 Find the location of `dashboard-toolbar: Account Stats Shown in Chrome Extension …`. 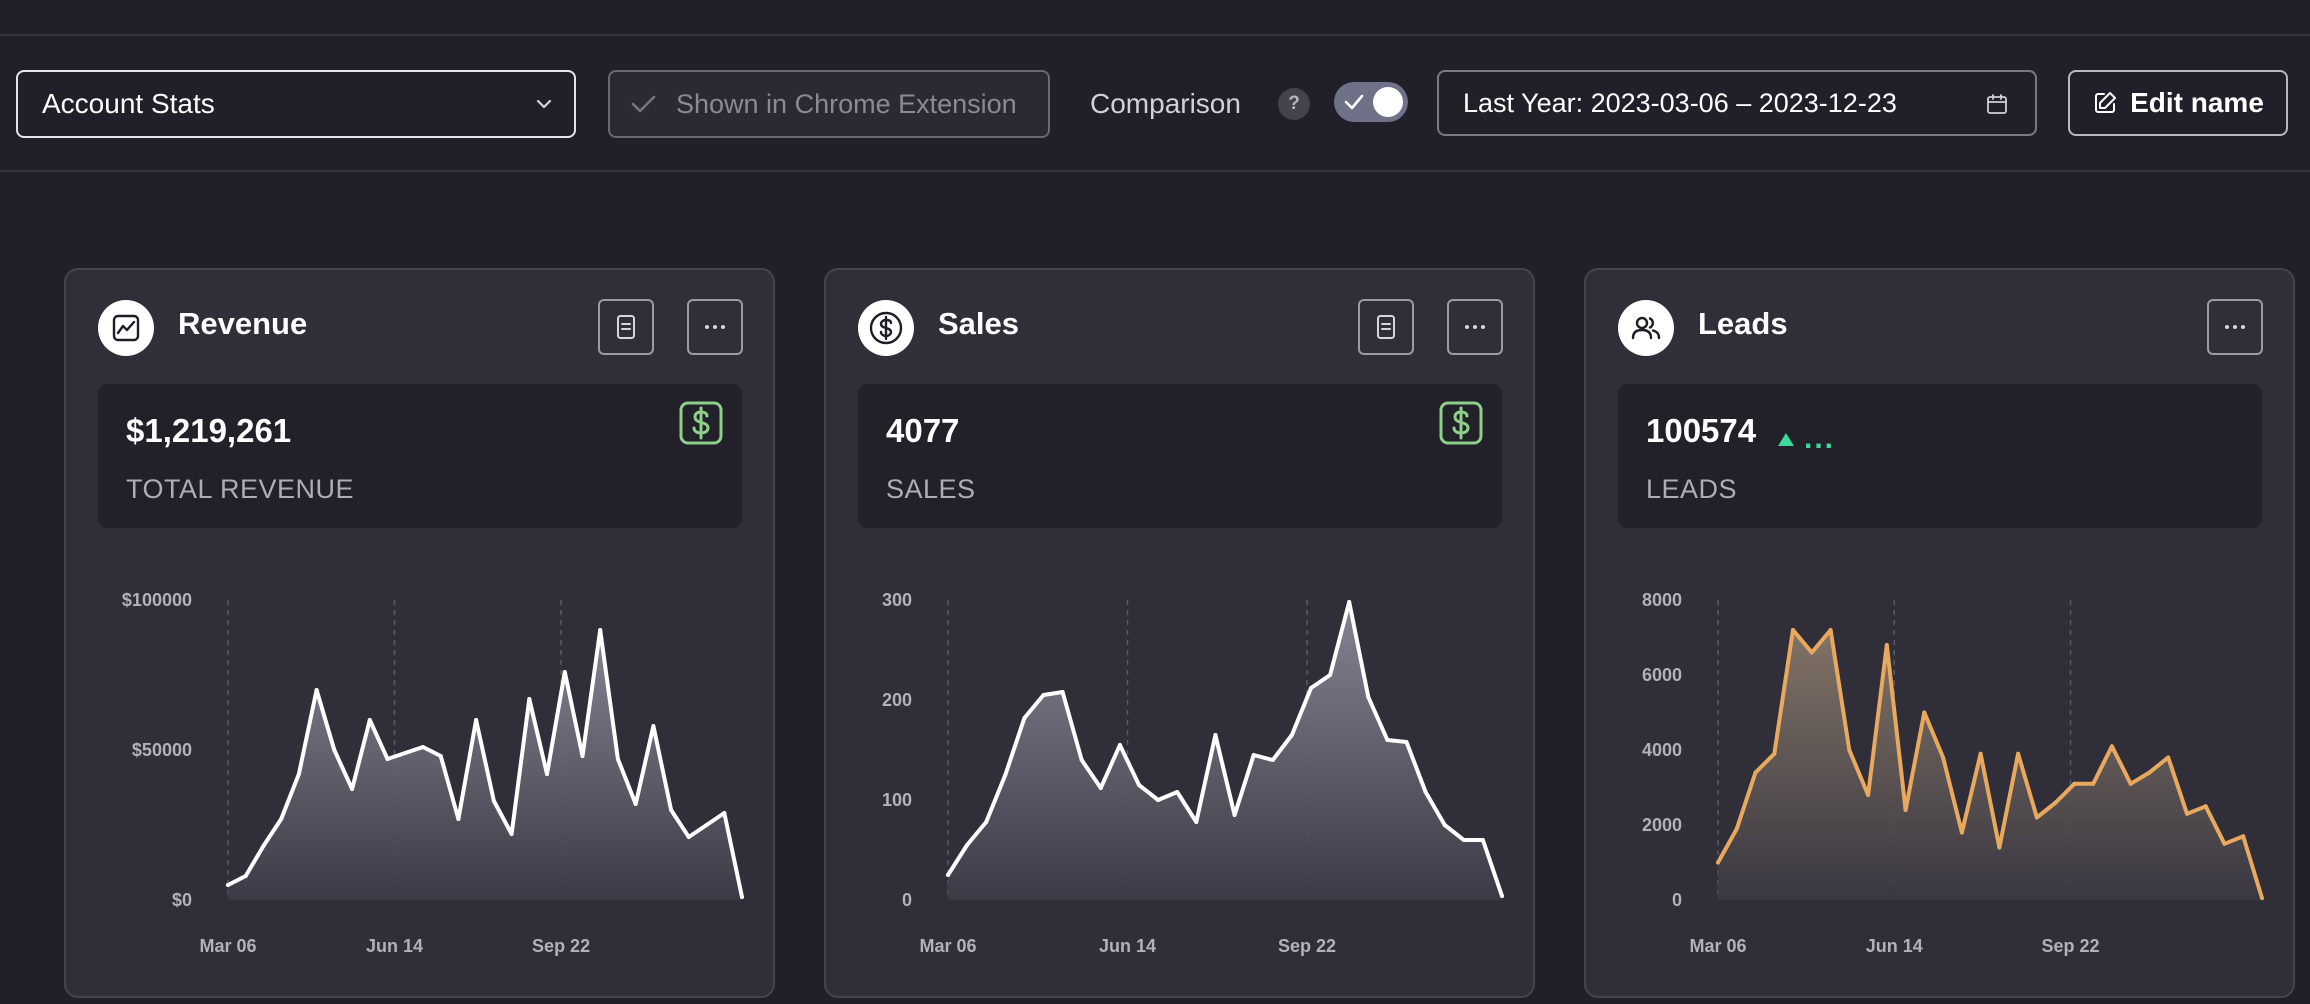

dashboard-toolbar: Account Stats Shown in Chrome Extension … is located at coordinates (1155, 104).